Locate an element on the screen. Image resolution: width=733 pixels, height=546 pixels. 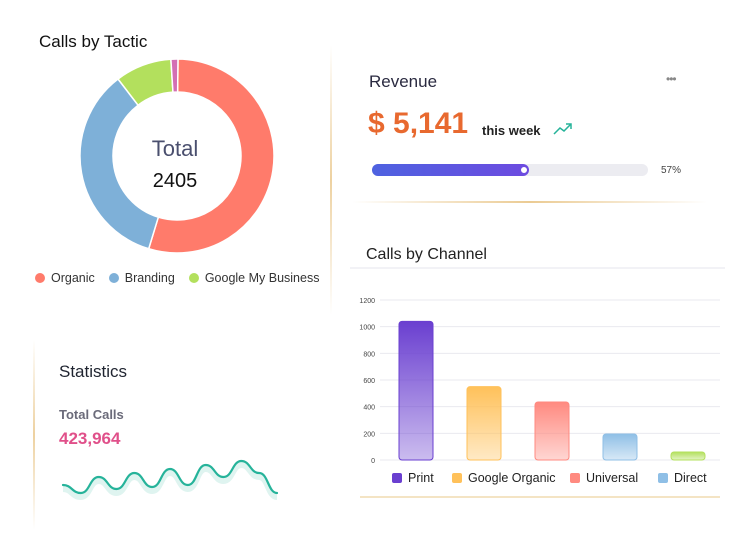
channel-legend-print: Print is located at coordinates (421, 478).